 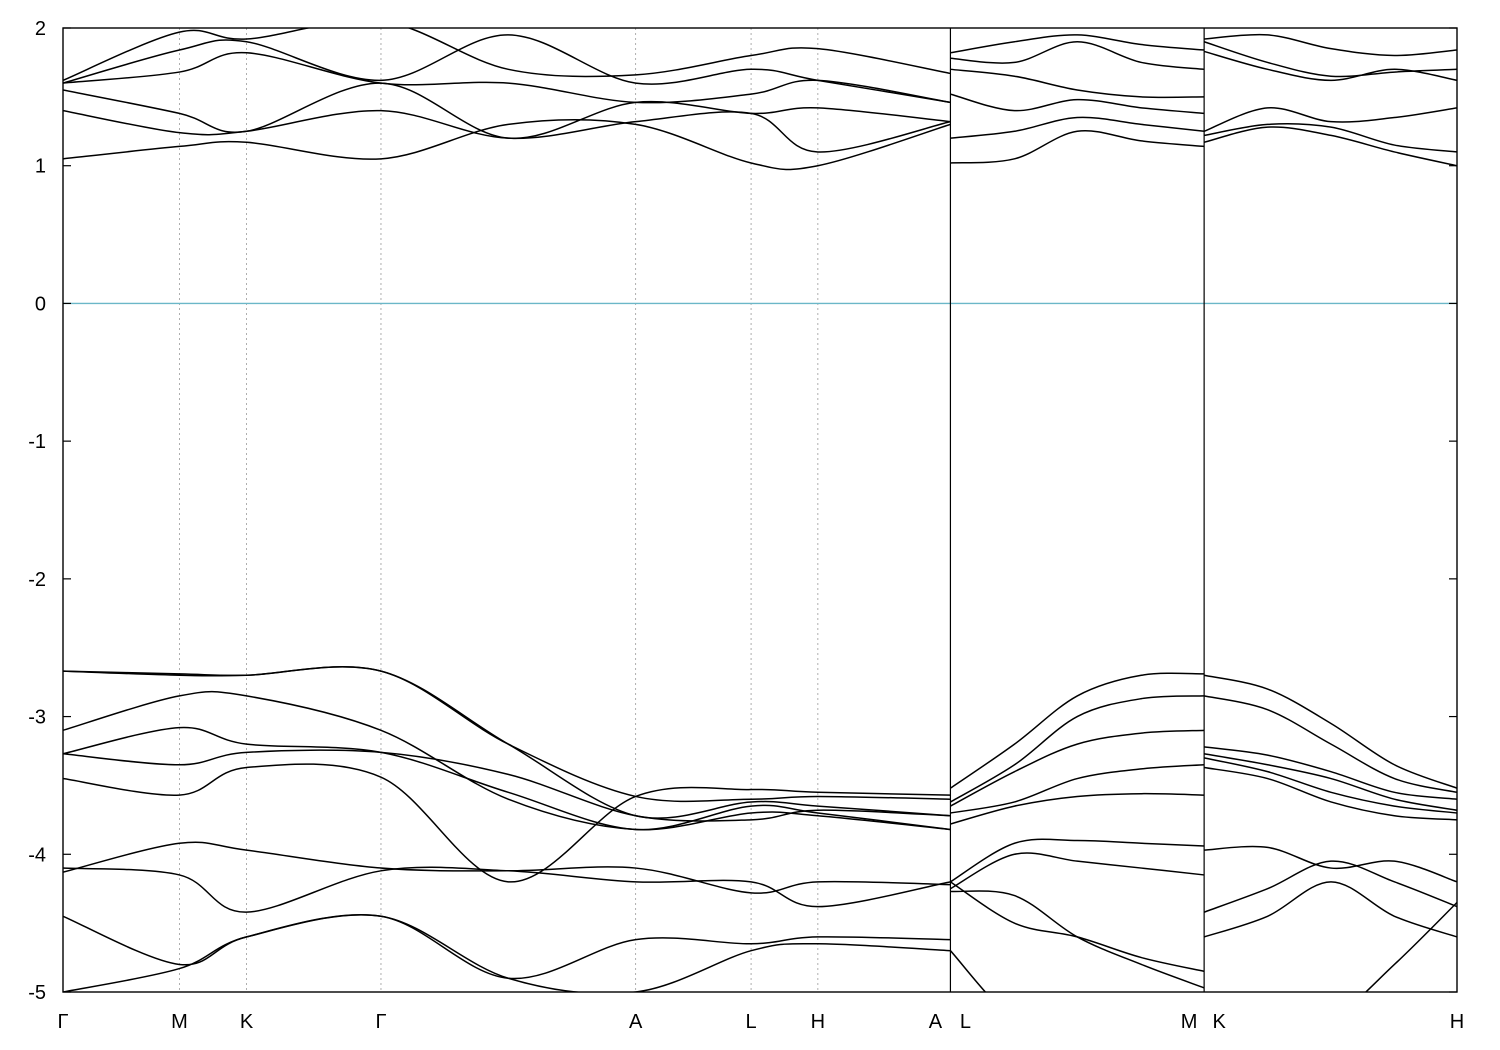 I want to click on y-tick-label: 1, so click(x=40, y=167).